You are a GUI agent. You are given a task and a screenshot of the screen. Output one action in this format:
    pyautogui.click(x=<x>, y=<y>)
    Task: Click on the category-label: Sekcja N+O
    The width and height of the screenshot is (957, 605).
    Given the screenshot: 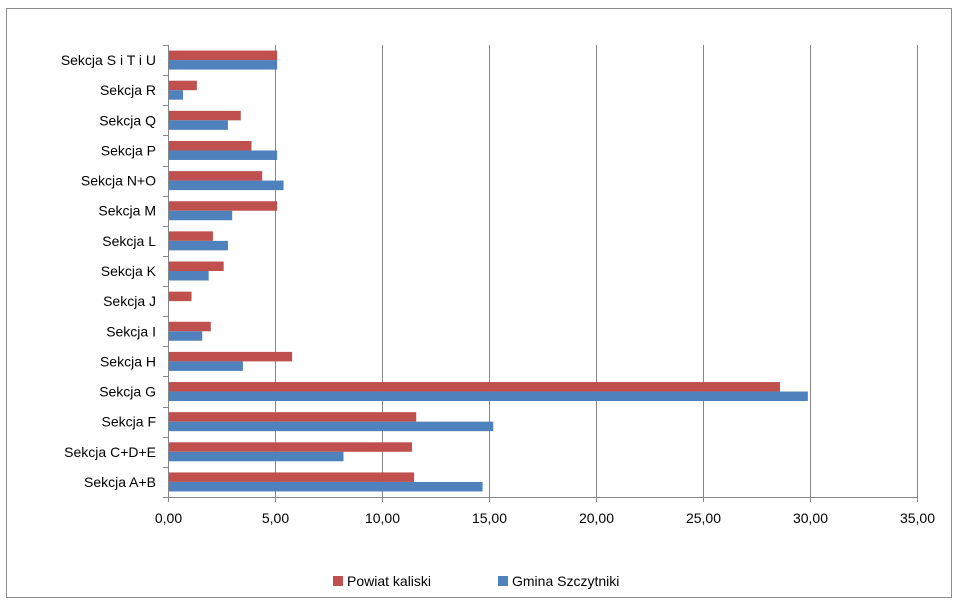 What is the action you would take?
    pyautogui.click(x=118, y=181)
    